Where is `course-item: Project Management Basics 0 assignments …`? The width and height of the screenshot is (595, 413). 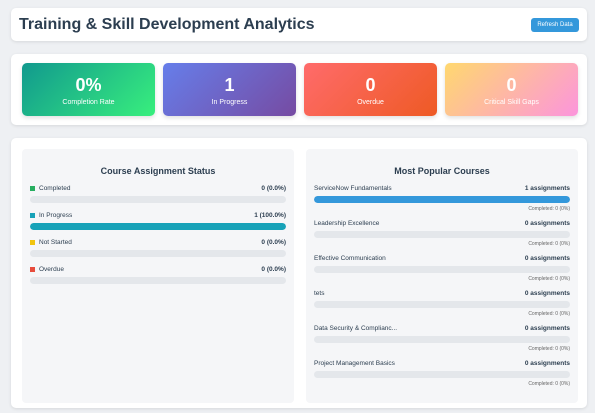 course-item: Project Management Basics 0 assignments … is located at coordinates (442, 373).